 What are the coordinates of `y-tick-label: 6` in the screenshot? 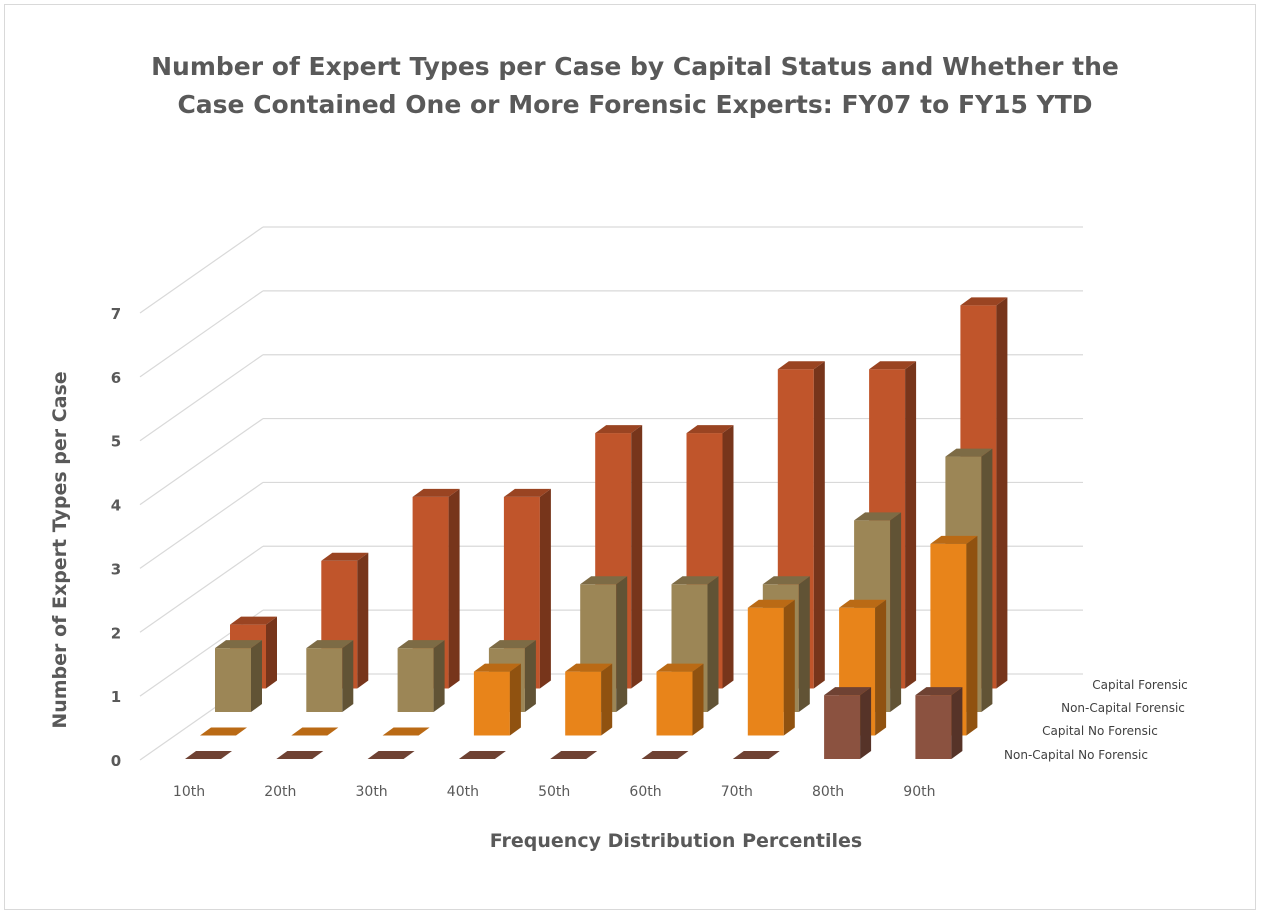 It's located at (116, 378).